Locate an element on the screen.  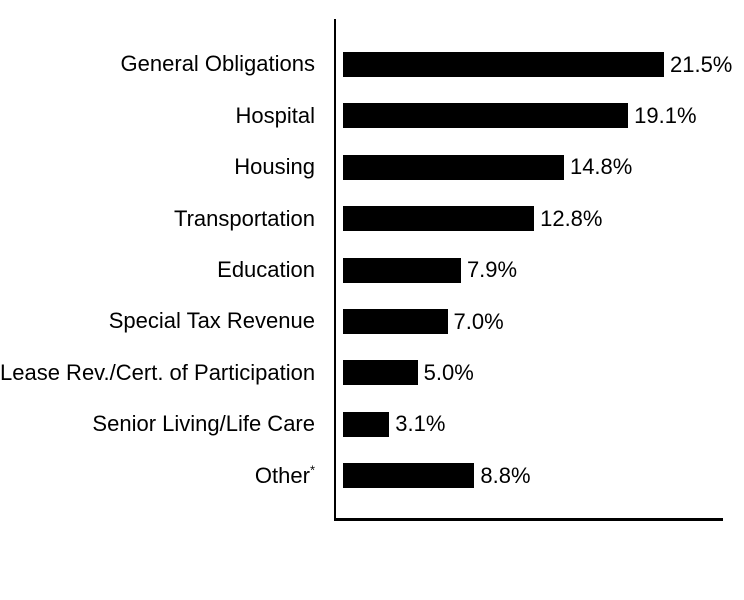
category-label: Housing is located at coordinates (274, 167).